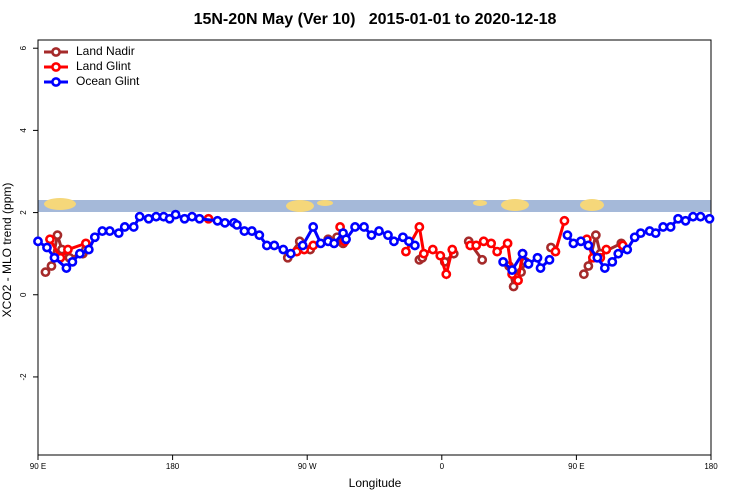 The width and height of the screenshot is (750, 500). I want to click on x-tick-label: 90 W, so click(307, 466).